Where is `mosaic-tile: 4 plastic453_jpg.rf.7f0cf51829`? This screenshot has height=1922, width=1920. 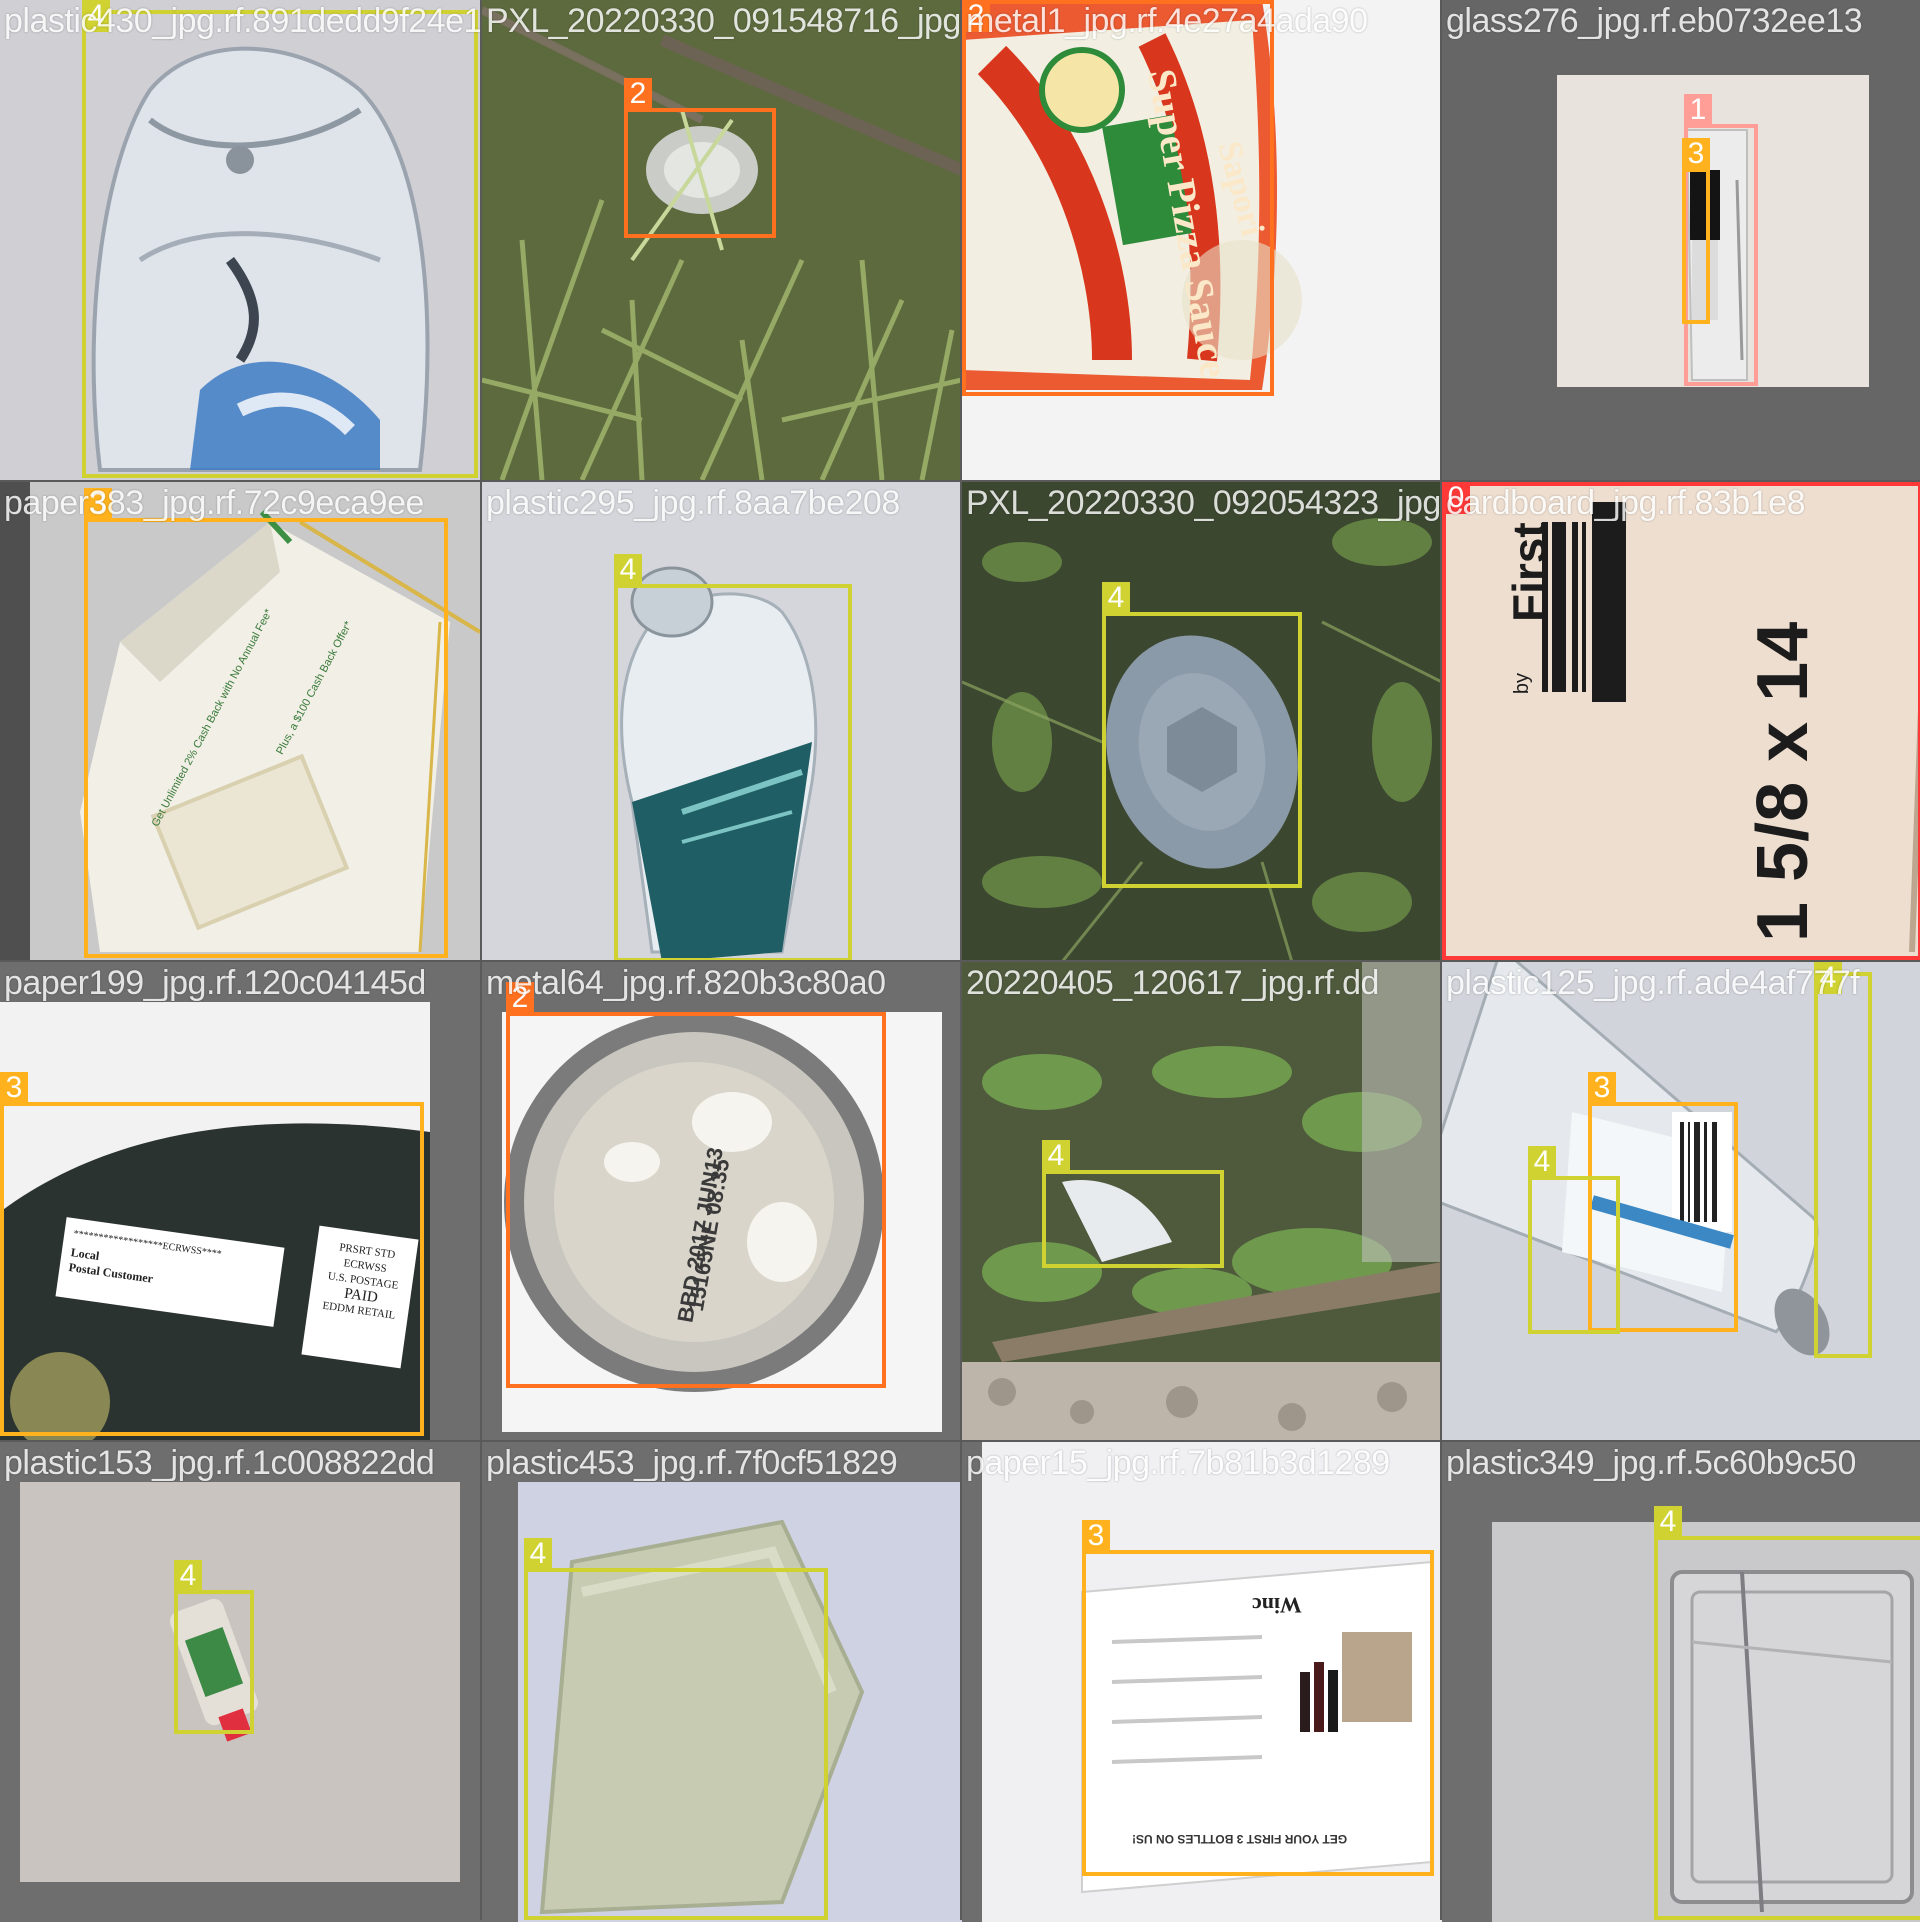 mosaic-tile: 4 plastic453_jpg.rf.7f0cf51829 is located at coordinates (722, 1682).